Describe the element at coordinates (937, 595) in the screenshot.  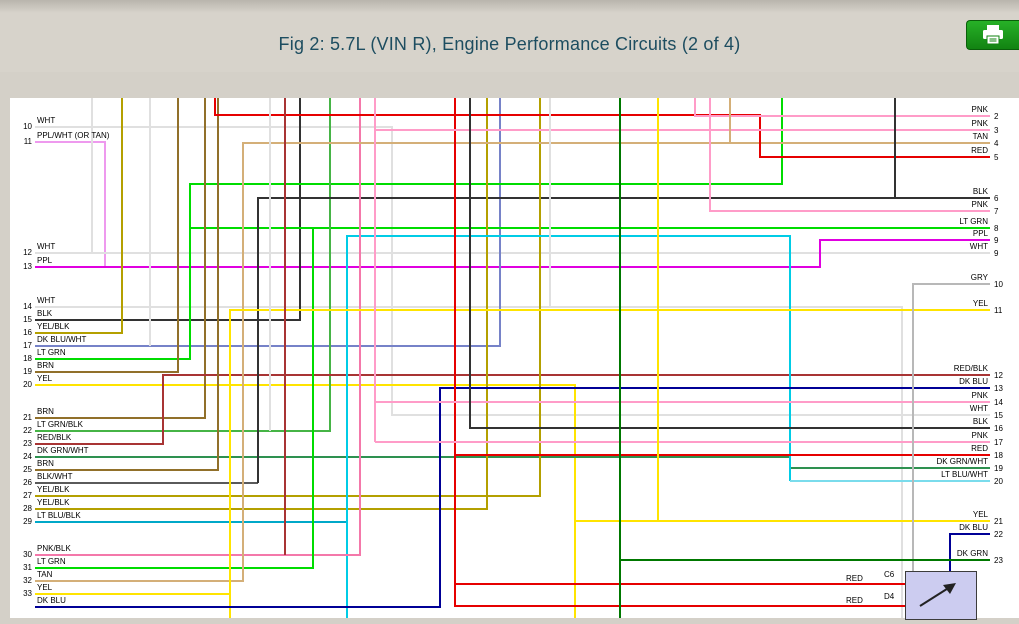
I see `up-right-arrow-icon` at that location.